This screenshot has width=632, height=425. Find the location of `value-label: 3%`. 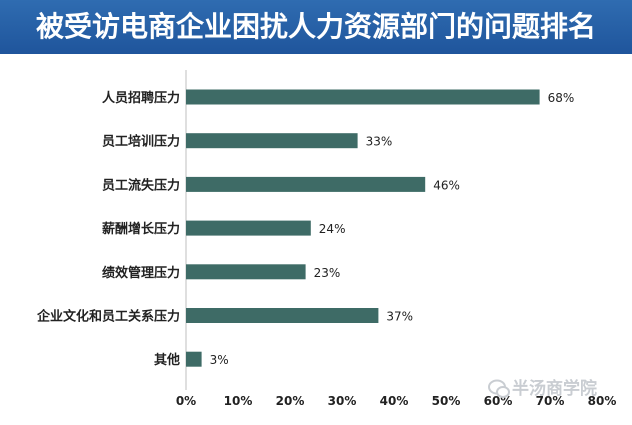

value-label: 3% is located at coordinates (219, 360).